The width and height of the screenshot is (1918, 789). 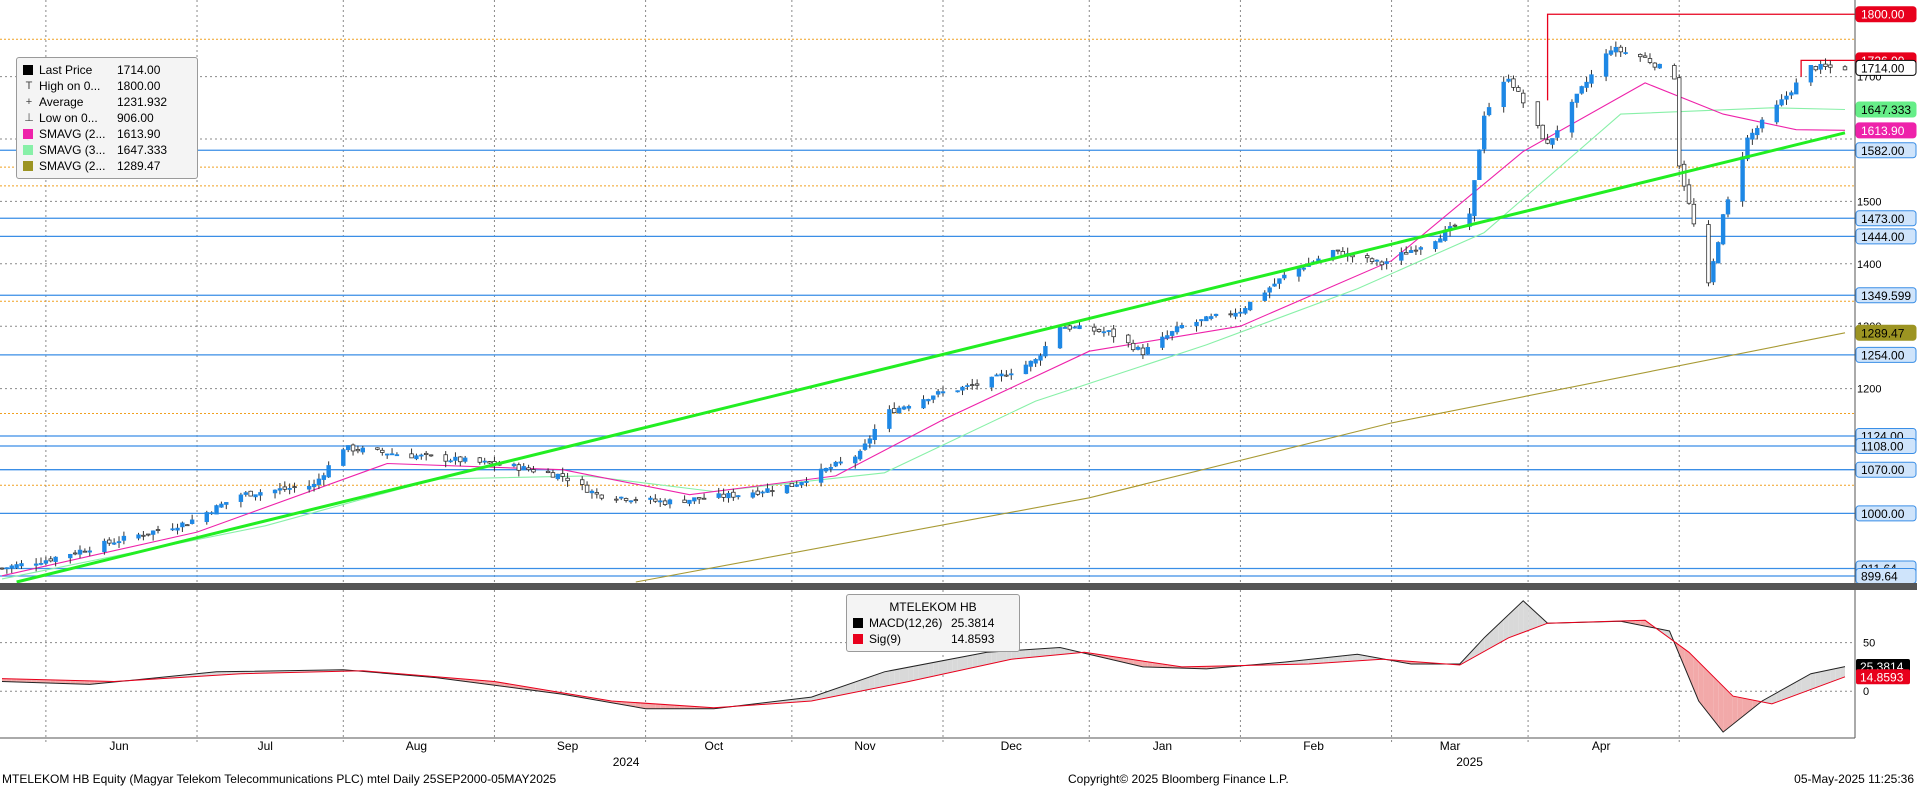 I want to click on price-legend-row: Last Price 1714.00, so click(x=107, y=70).